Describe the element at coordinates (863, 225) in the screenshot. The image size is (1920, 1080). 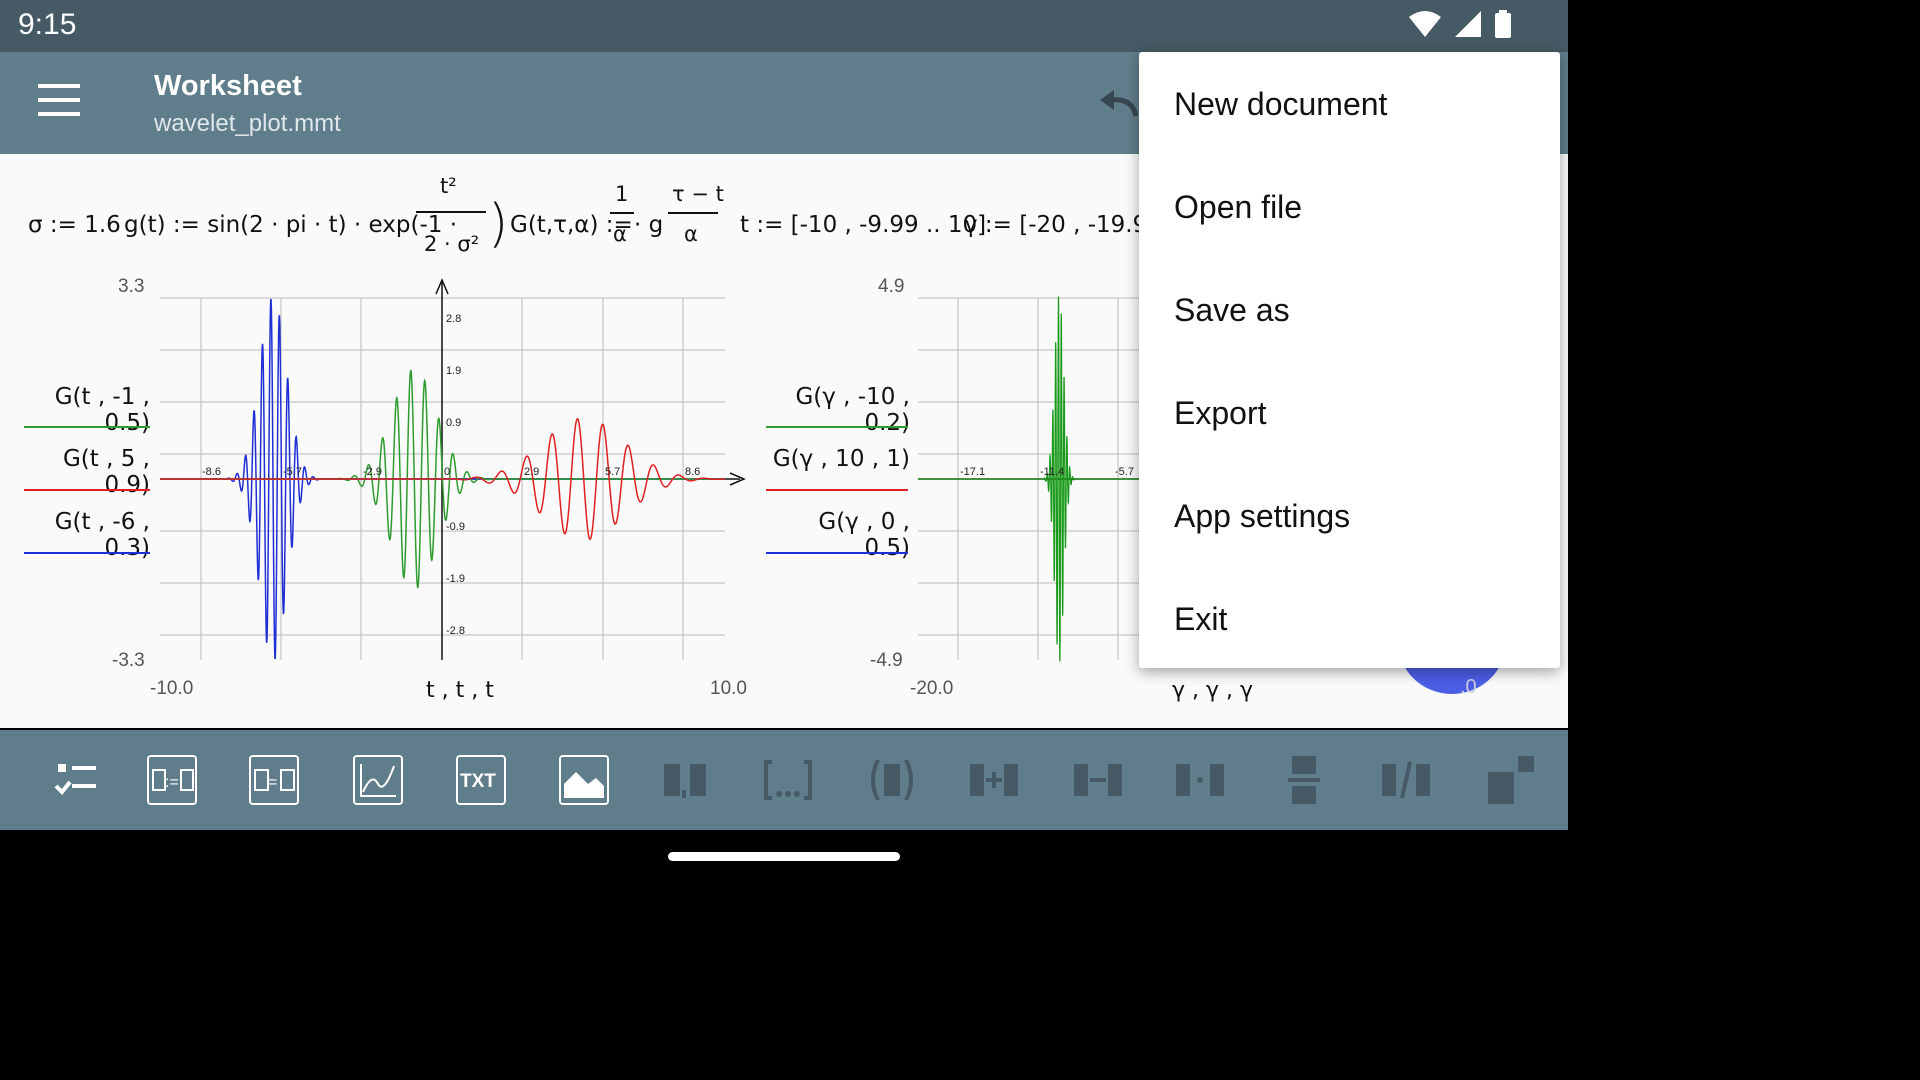
I see `t-definition: t := [-10 , -9.99 .. 10]` at that location.